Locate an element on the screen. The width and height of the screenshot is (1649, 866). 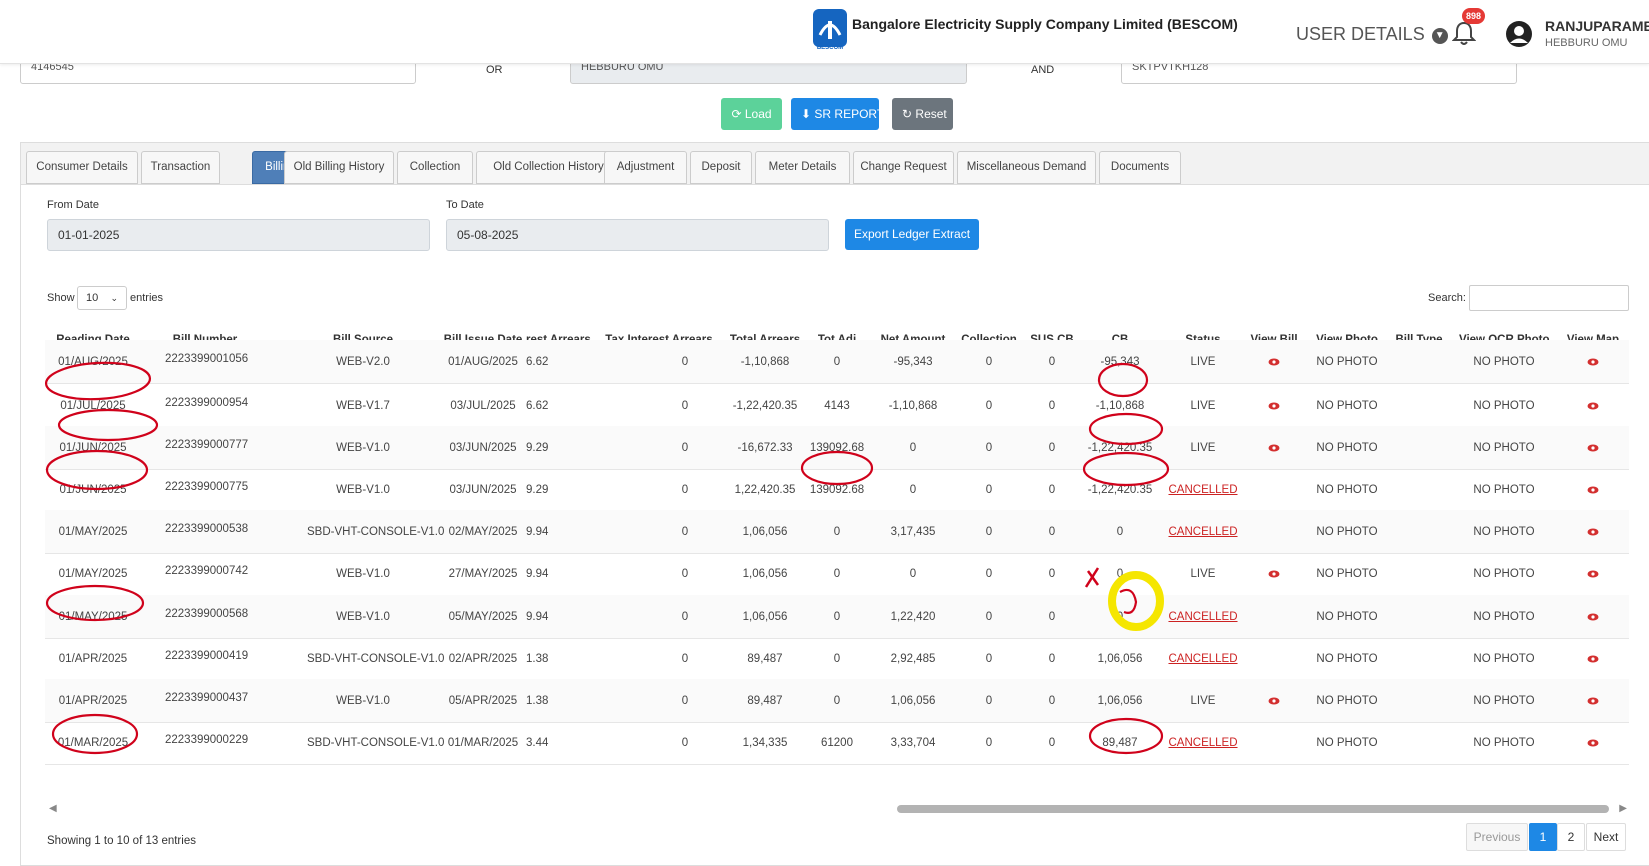
tab-consumer-details: Consumer Details is located at coordinates (82, 167).